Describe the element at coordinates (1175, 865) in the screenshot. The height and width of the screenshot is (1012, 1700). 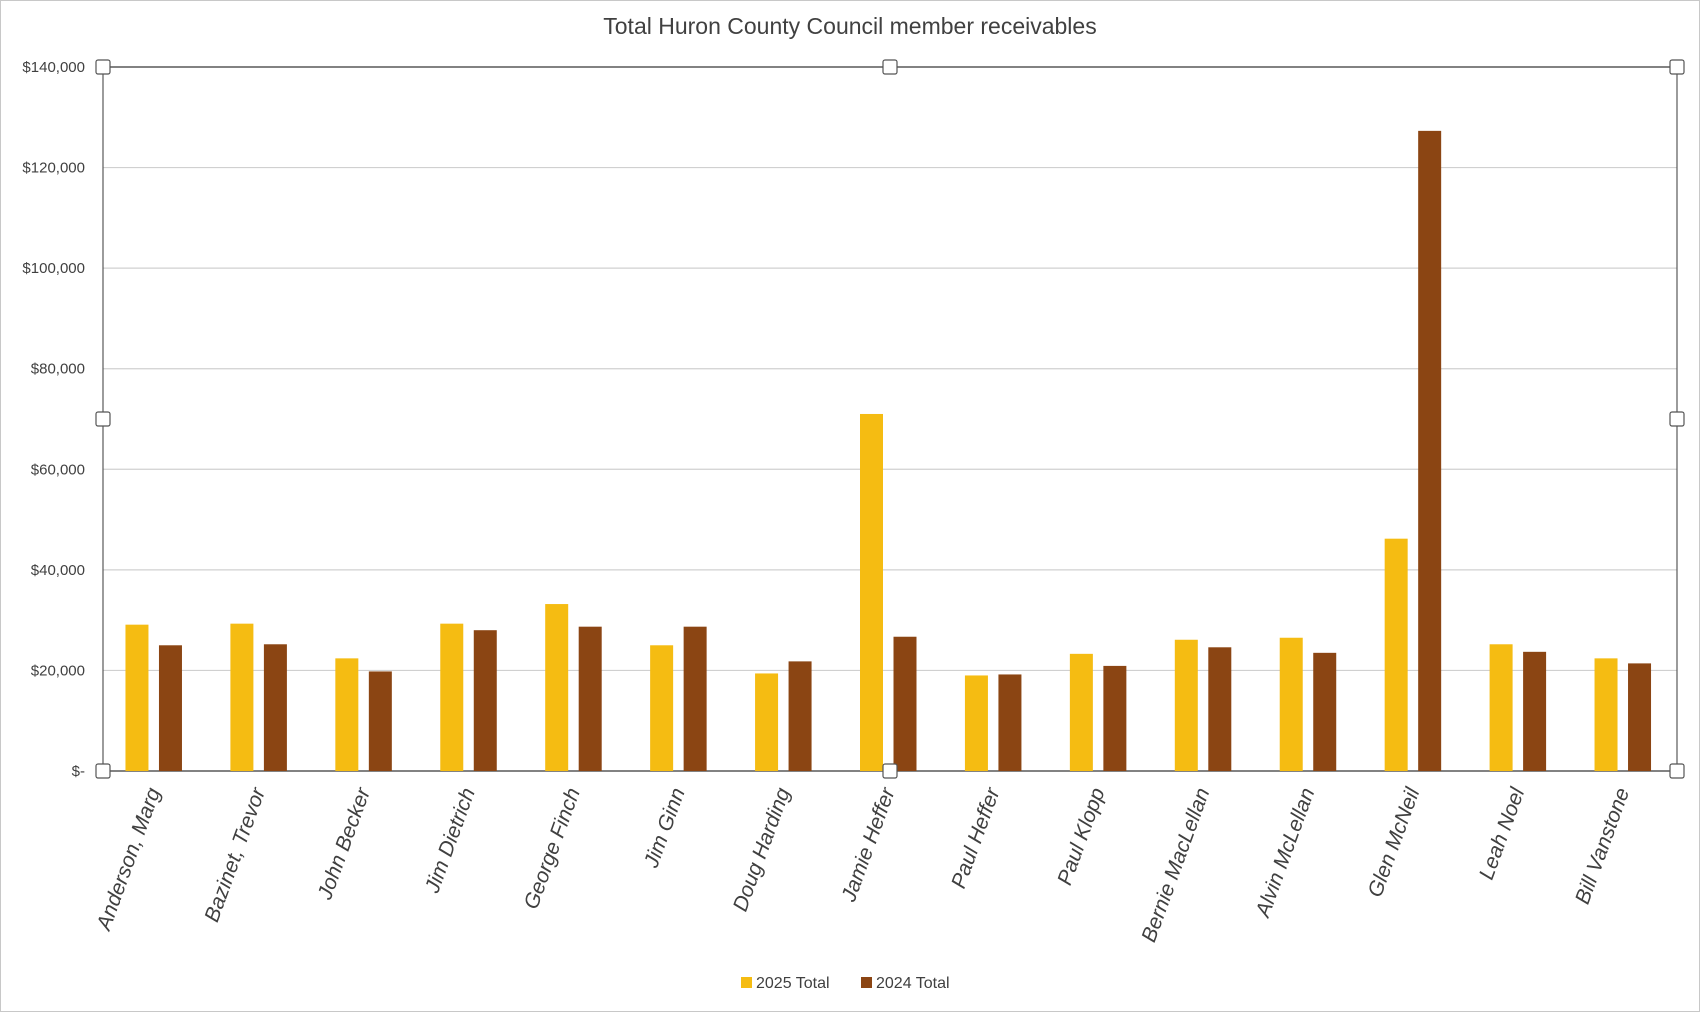
I see `x-tick-label: Bernie MacLellan` at that location.